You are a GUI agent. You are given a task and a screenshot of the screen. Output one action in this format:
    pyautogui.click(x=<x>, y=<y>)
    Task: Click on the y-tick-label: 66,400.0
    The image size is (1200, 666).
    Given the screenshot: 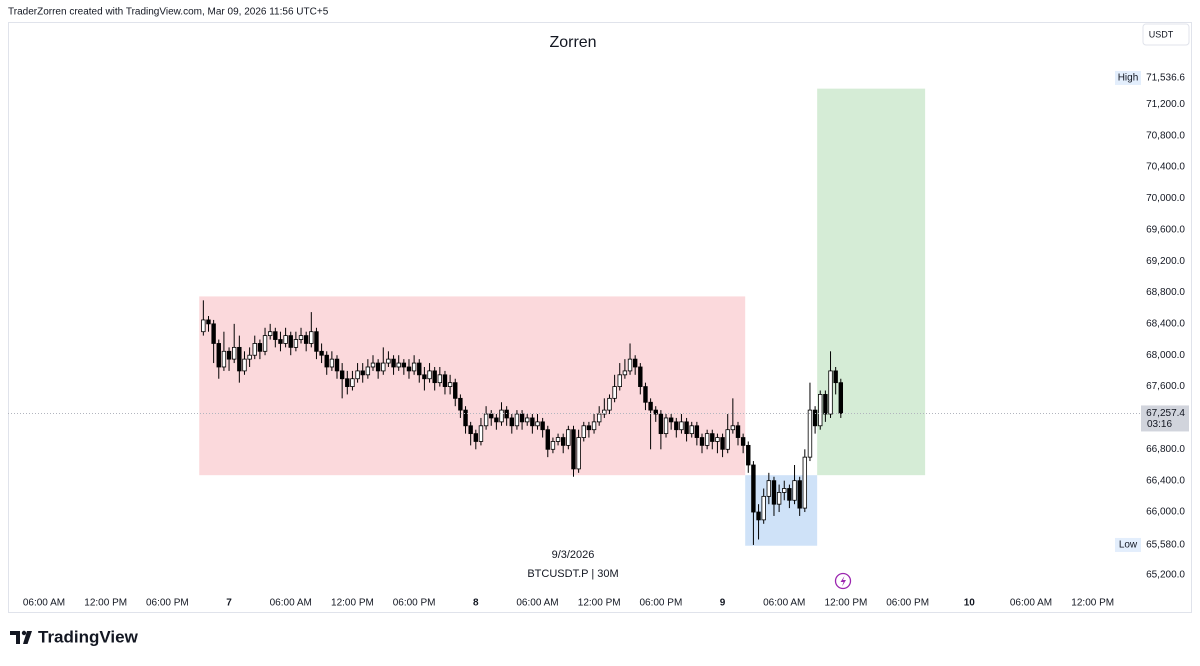 What is the action you would take?
    pyautogui.click(x=1165, y=480)
    